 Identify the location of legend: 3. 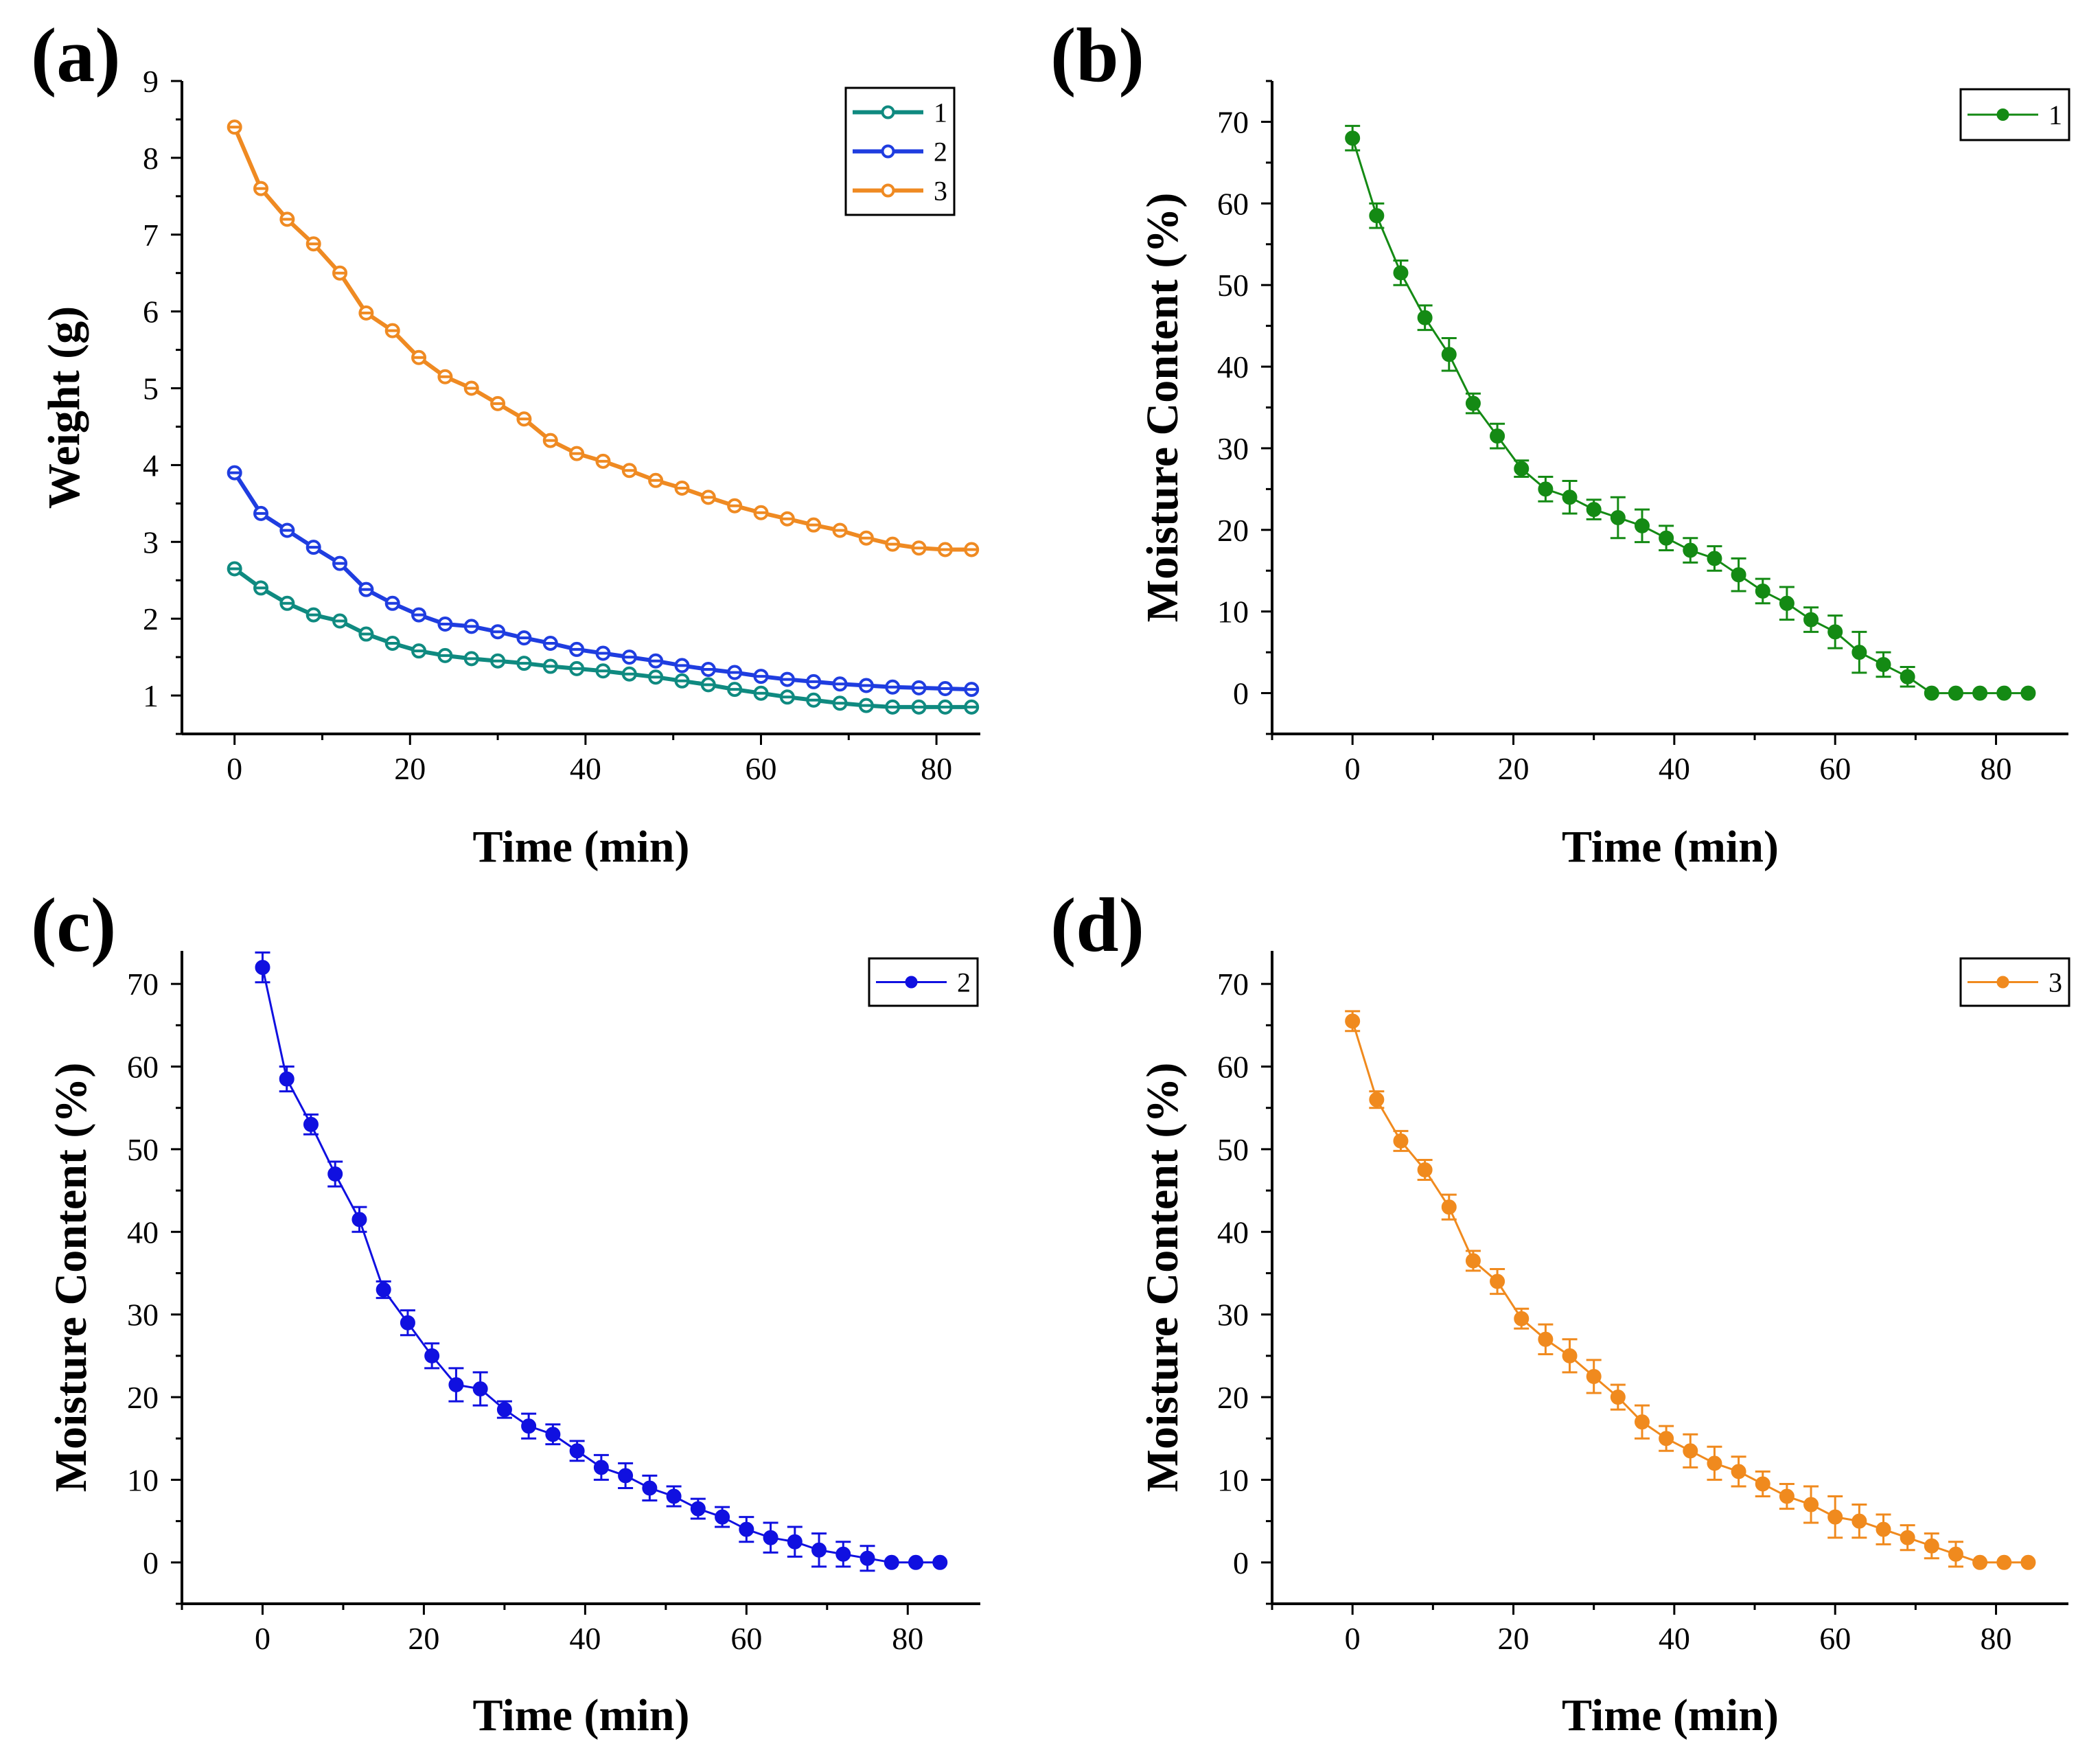
(2015, 982).